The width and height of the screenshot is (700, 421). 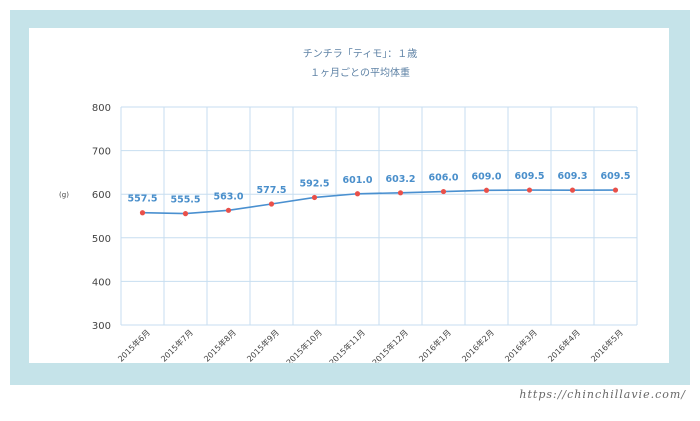 I want to click on data-label: 557.5, so click(x=142, y=199).